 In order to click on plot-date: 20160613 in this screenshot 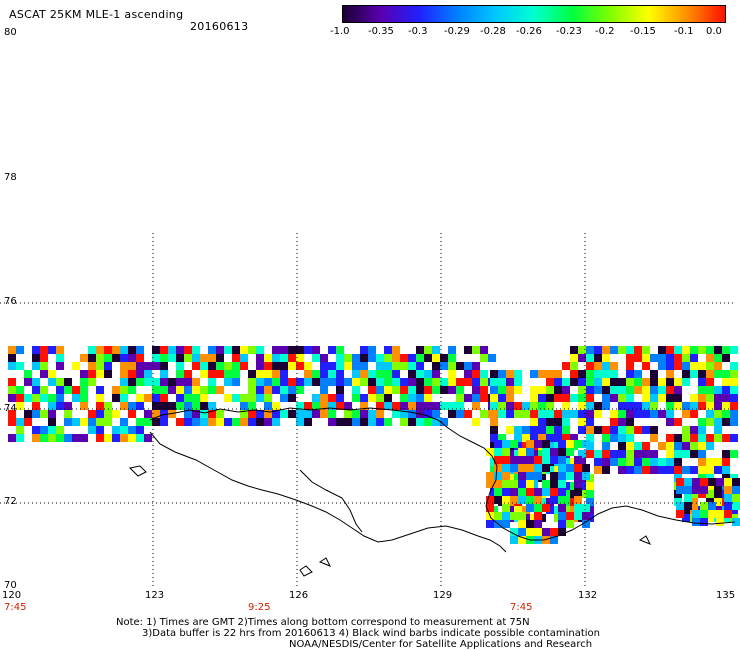, I will do `click(219, 26)`.